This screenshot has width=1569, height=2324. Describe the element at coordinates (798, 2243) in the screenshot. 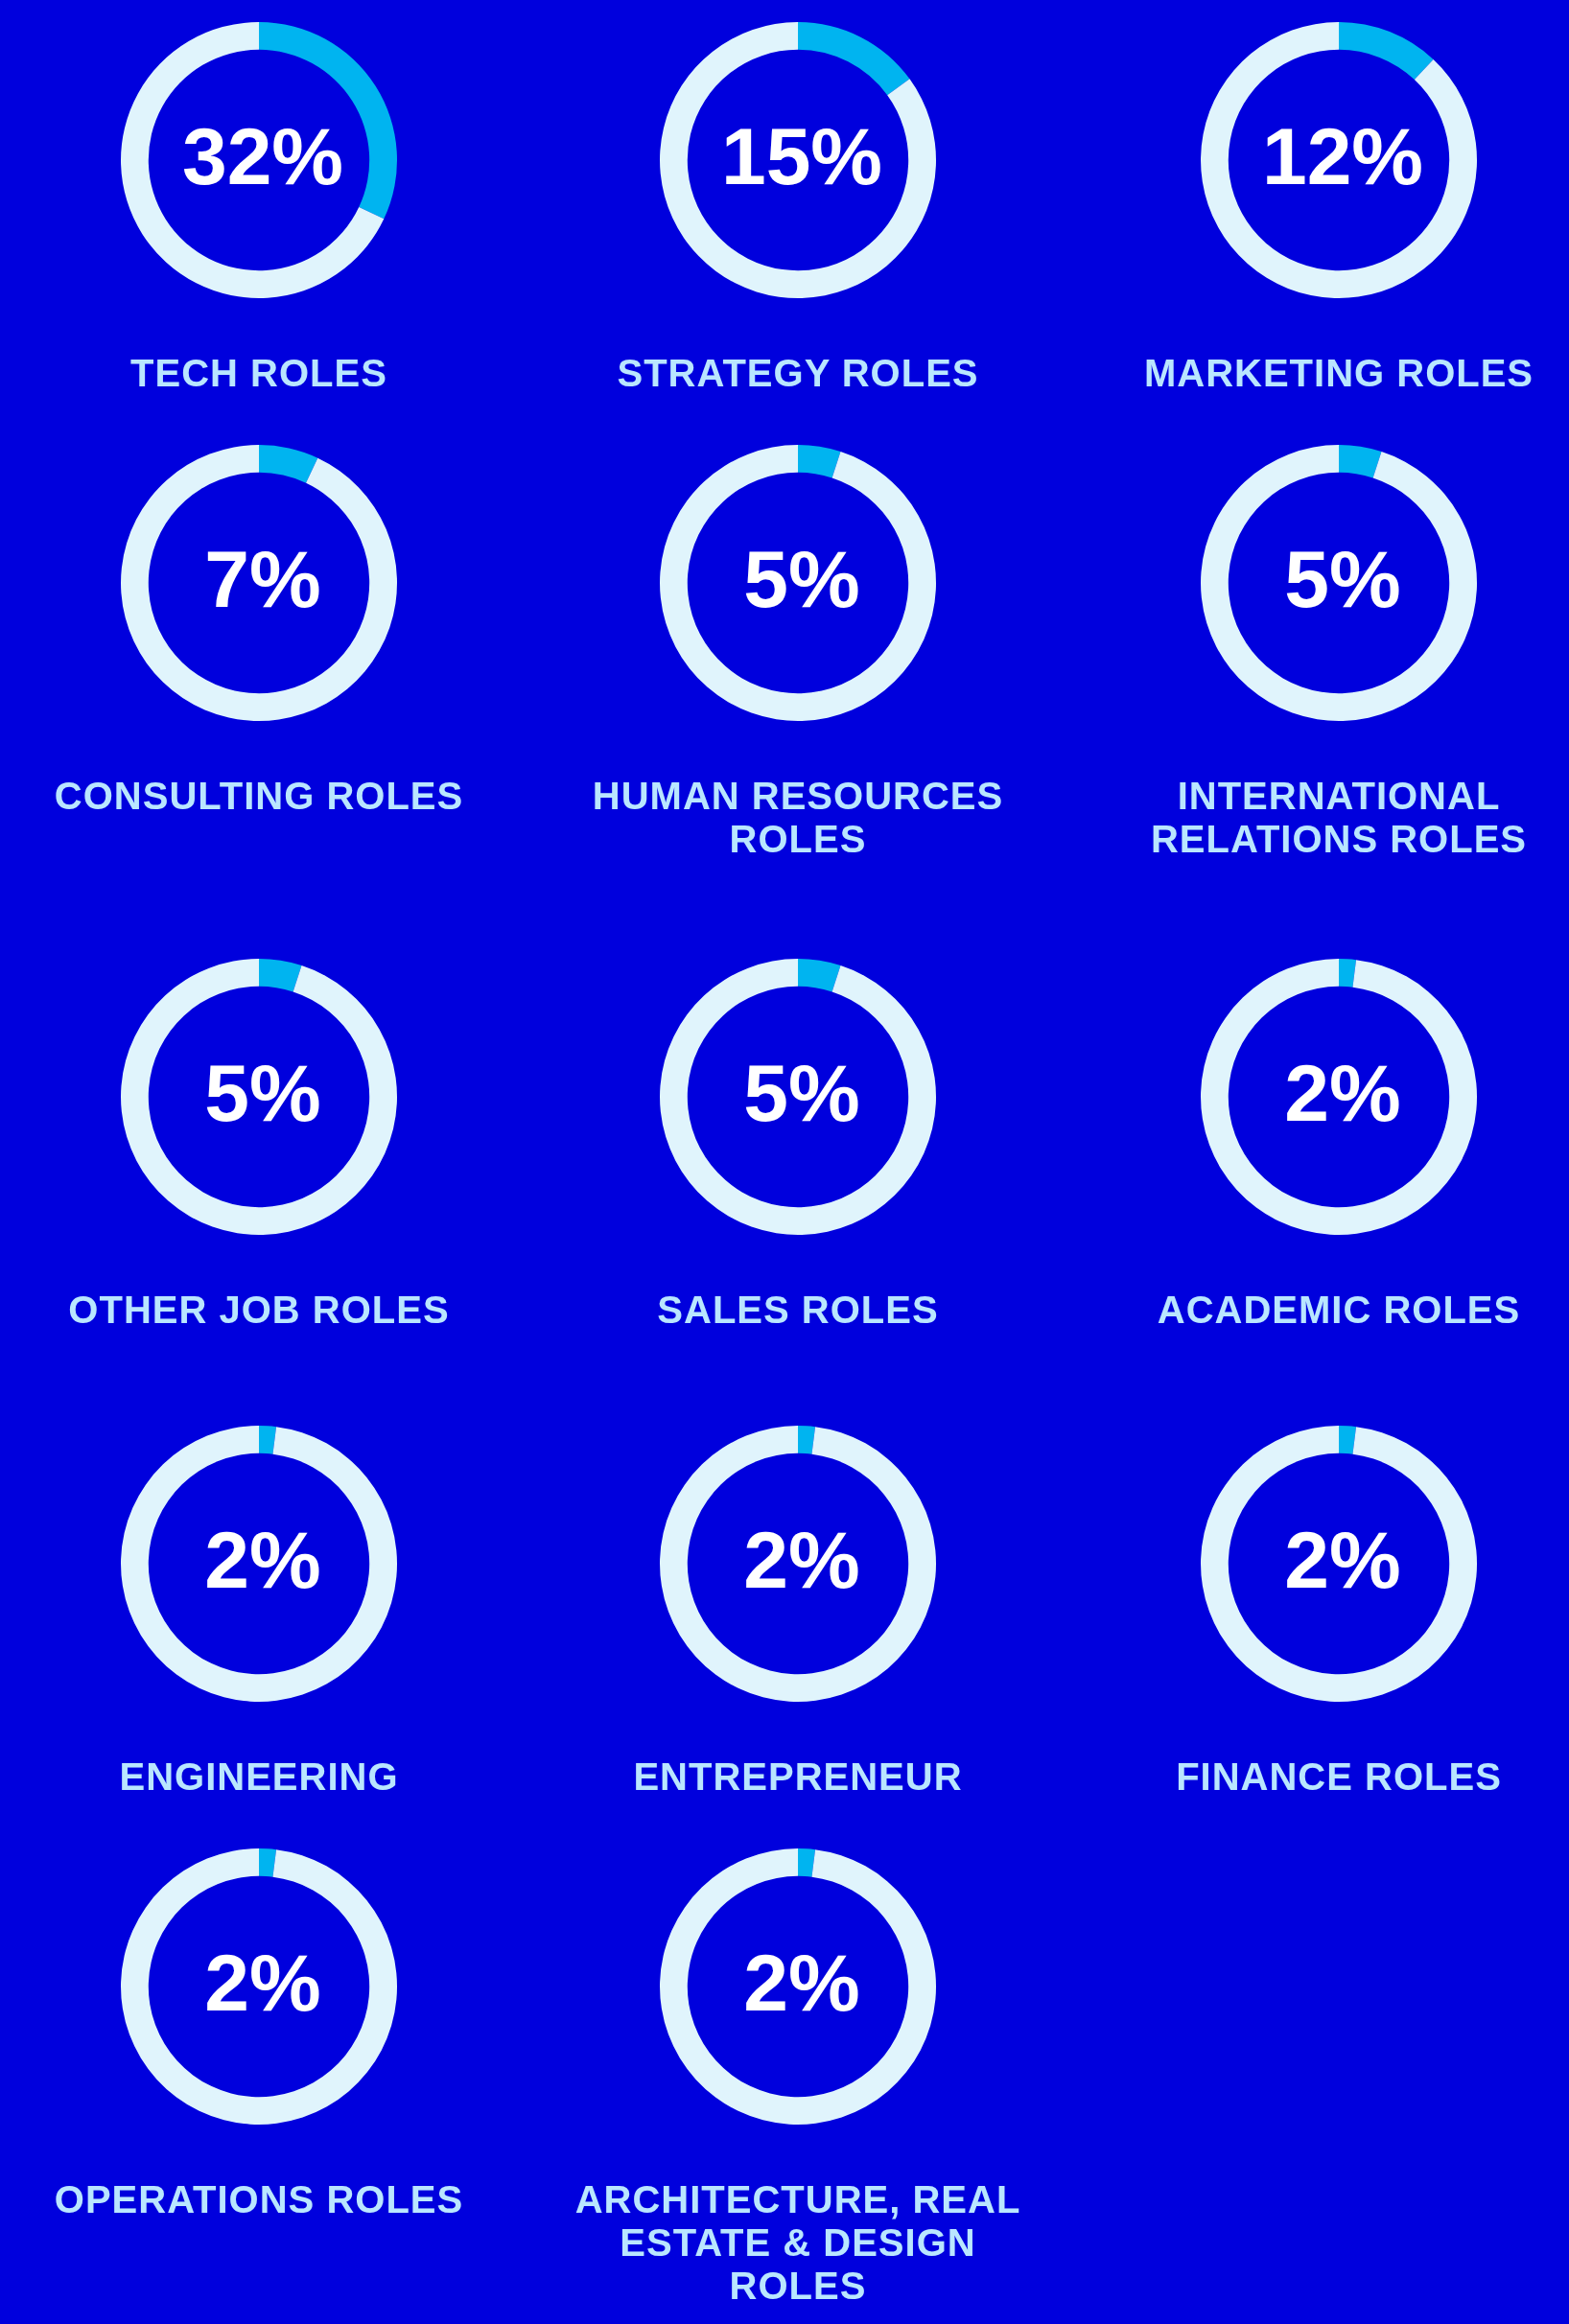

I see `text: ARCHITECTURE, REAL ESTATE & DESIGN ROLES` at that location.